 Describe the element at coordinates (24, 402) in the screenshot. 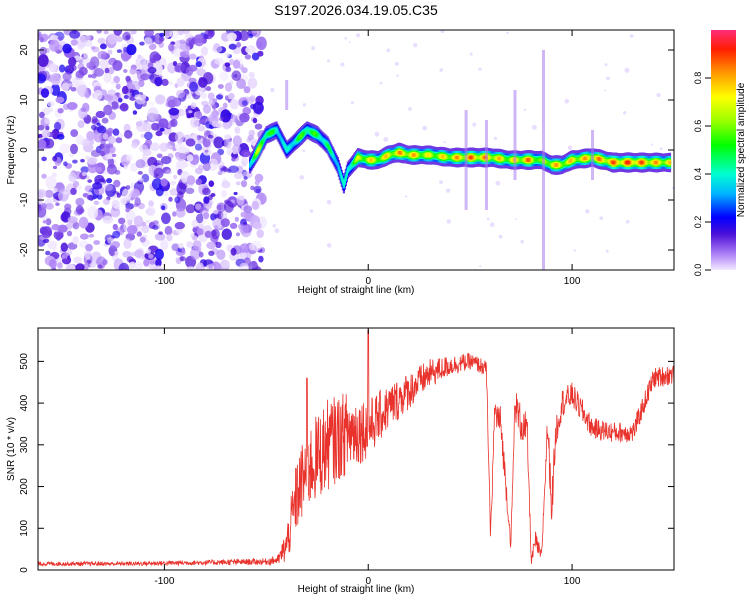

I see `y-tick-label: 400` at that location.